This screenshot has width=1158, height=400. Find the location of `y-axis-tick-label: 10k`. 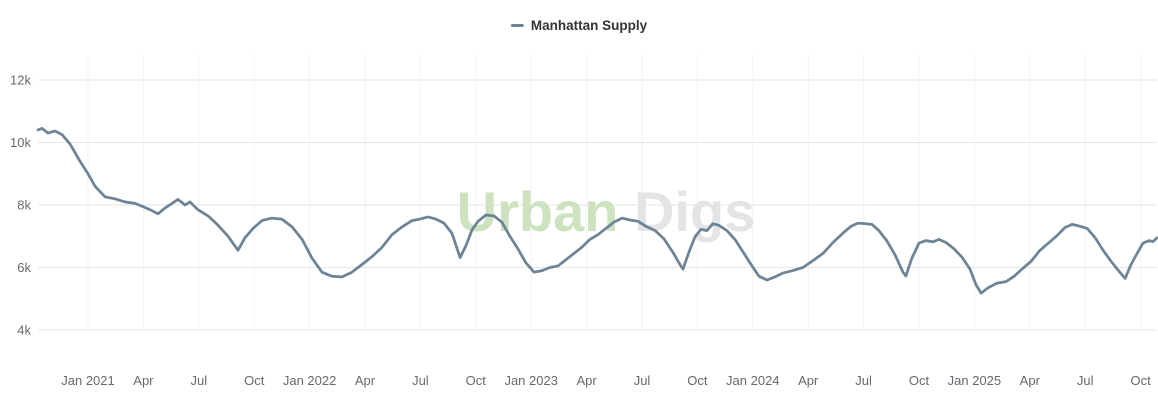

y-axis-tick-label: 10k is located at coordinates (20, 142).